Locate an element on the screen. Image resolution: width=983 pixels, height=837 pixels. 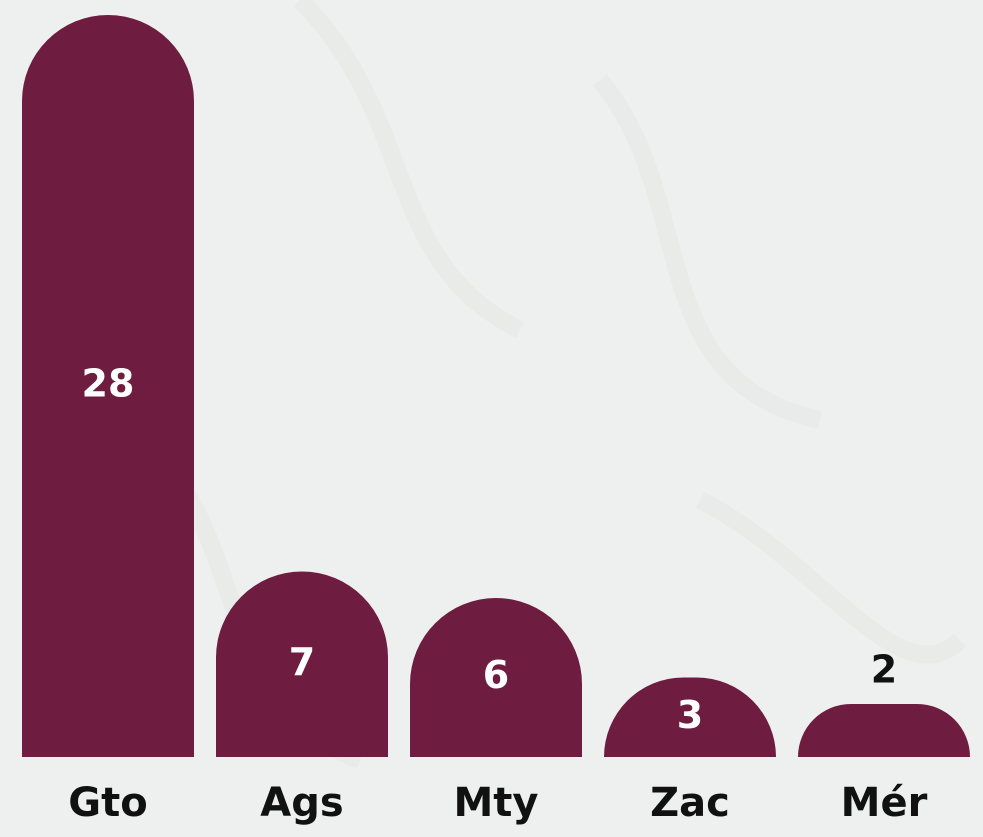
x-tick-label: Gto is located at coordinates (107, 803).